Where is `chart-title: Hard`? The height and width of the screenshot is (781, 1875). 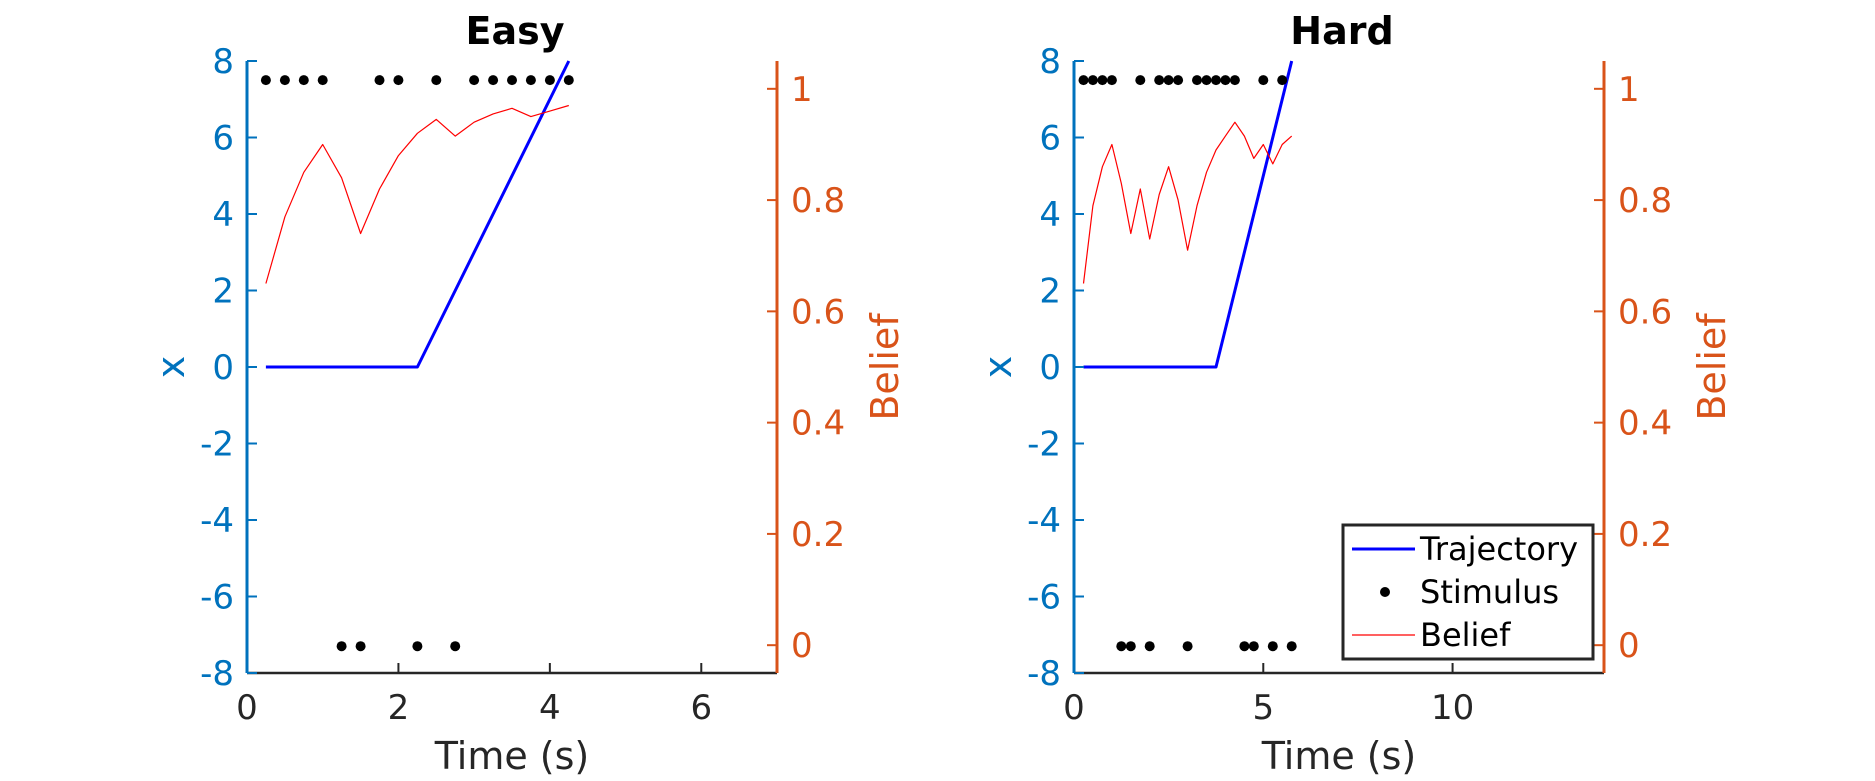 chart-title: Hard is located at coordinates (1341, 31).